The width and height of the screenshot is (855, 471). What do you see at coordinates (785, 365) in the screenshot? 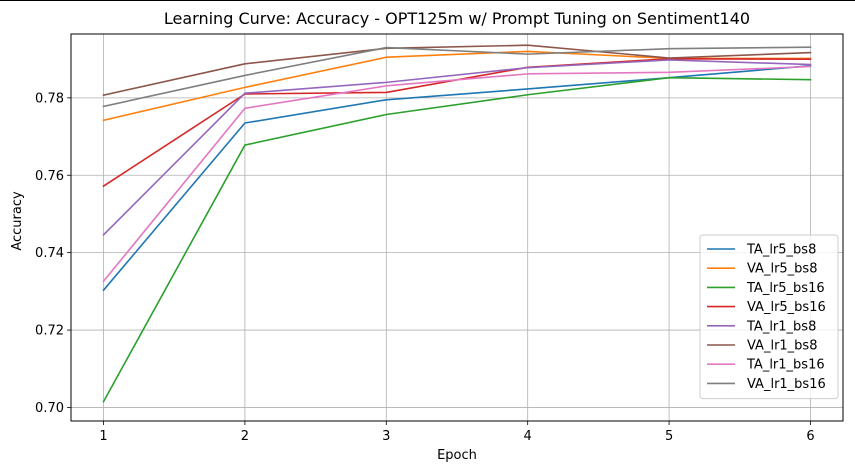
I see `legend-entry: TA_lr1_bs16` at bounding box center [785, 365].